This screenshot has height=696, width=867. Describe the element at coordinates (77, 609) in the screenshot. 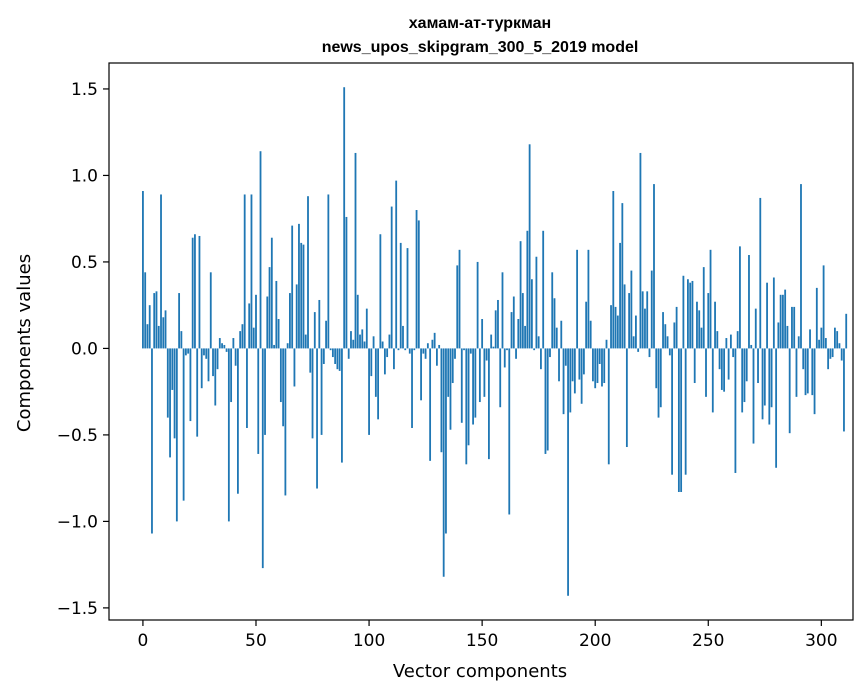

I see `y-tick-label: −1.5` at that location.